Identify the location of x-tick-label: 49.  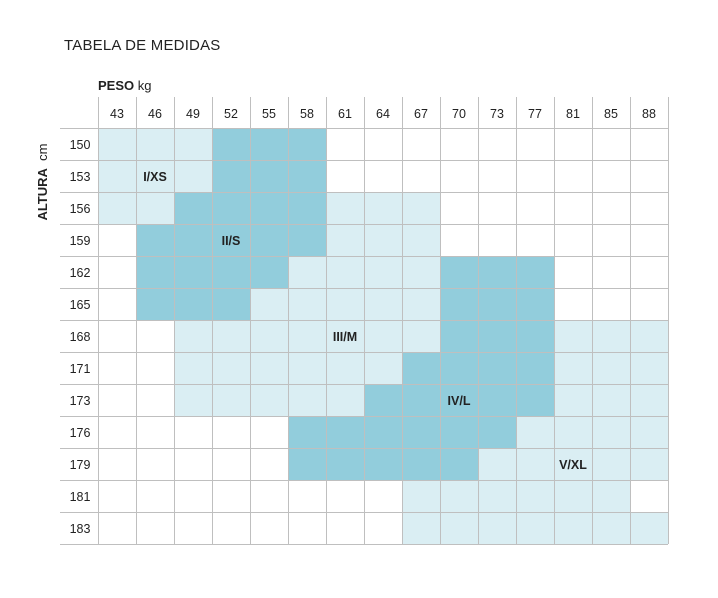
(193, 114).